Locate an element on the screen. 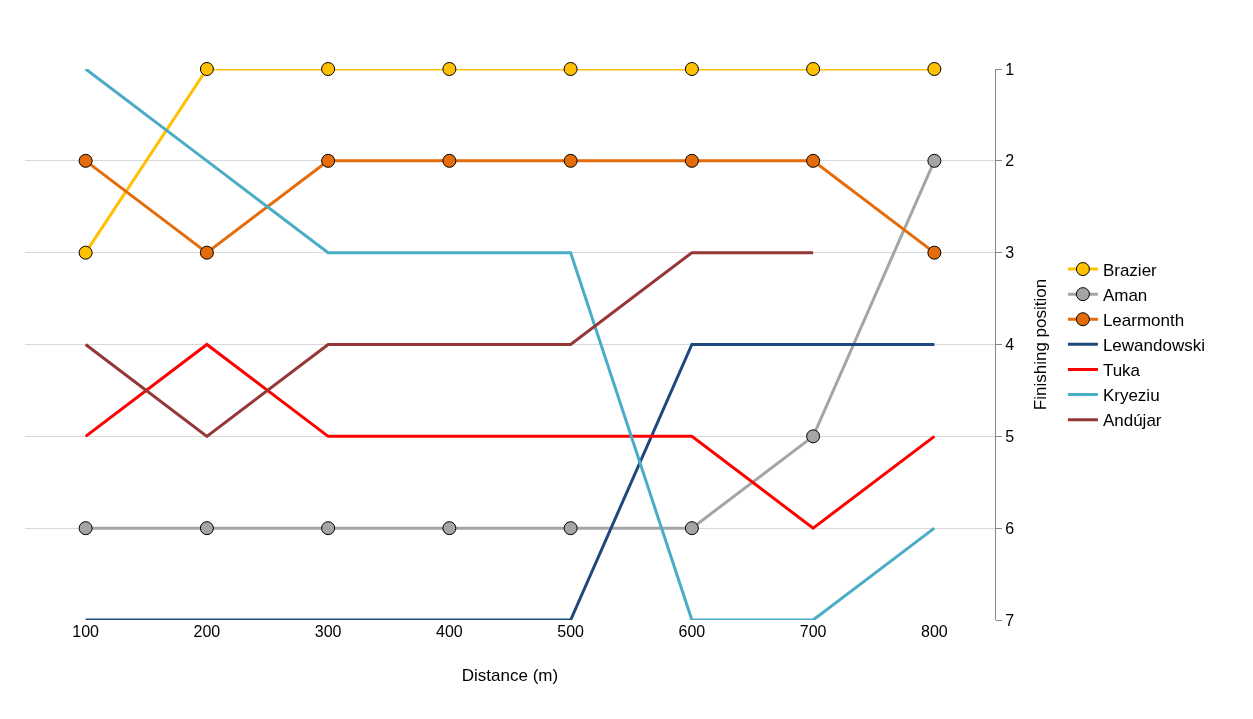  legend-label: Aman is located at coordinates (1125, 295).